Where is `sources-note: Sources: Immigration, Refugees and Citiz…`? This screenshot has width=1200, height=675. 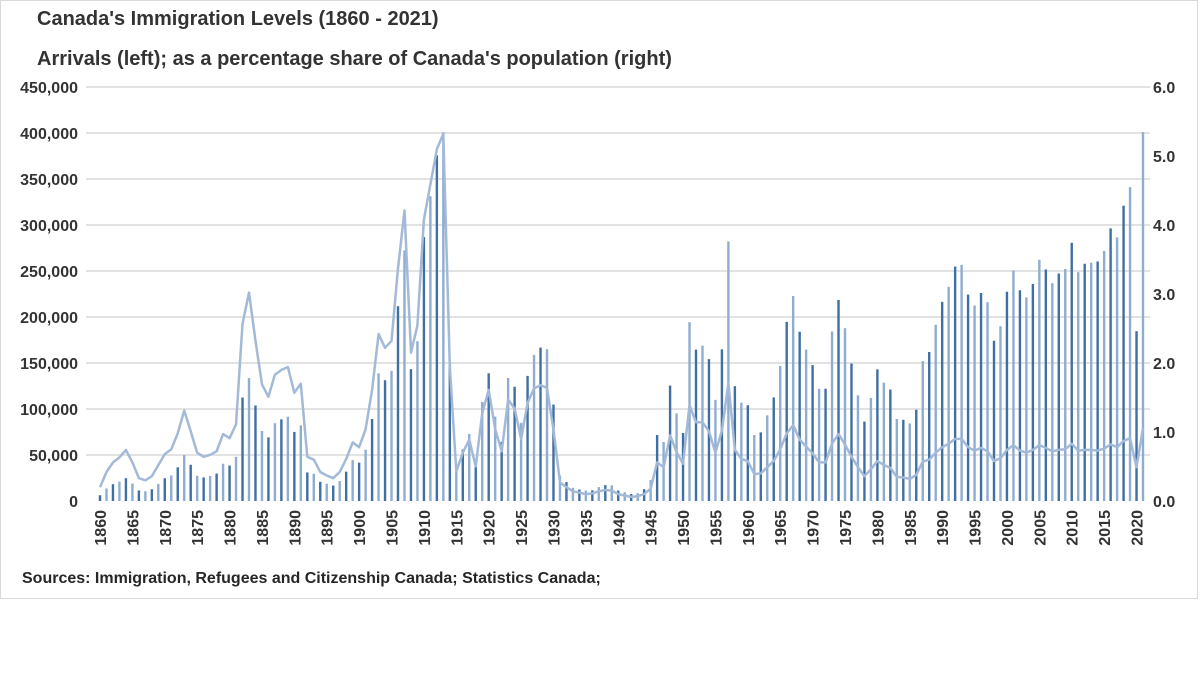 sources-note: Sources: Immigration, Refugees and Citiz… is located at coordinates (311, 578).